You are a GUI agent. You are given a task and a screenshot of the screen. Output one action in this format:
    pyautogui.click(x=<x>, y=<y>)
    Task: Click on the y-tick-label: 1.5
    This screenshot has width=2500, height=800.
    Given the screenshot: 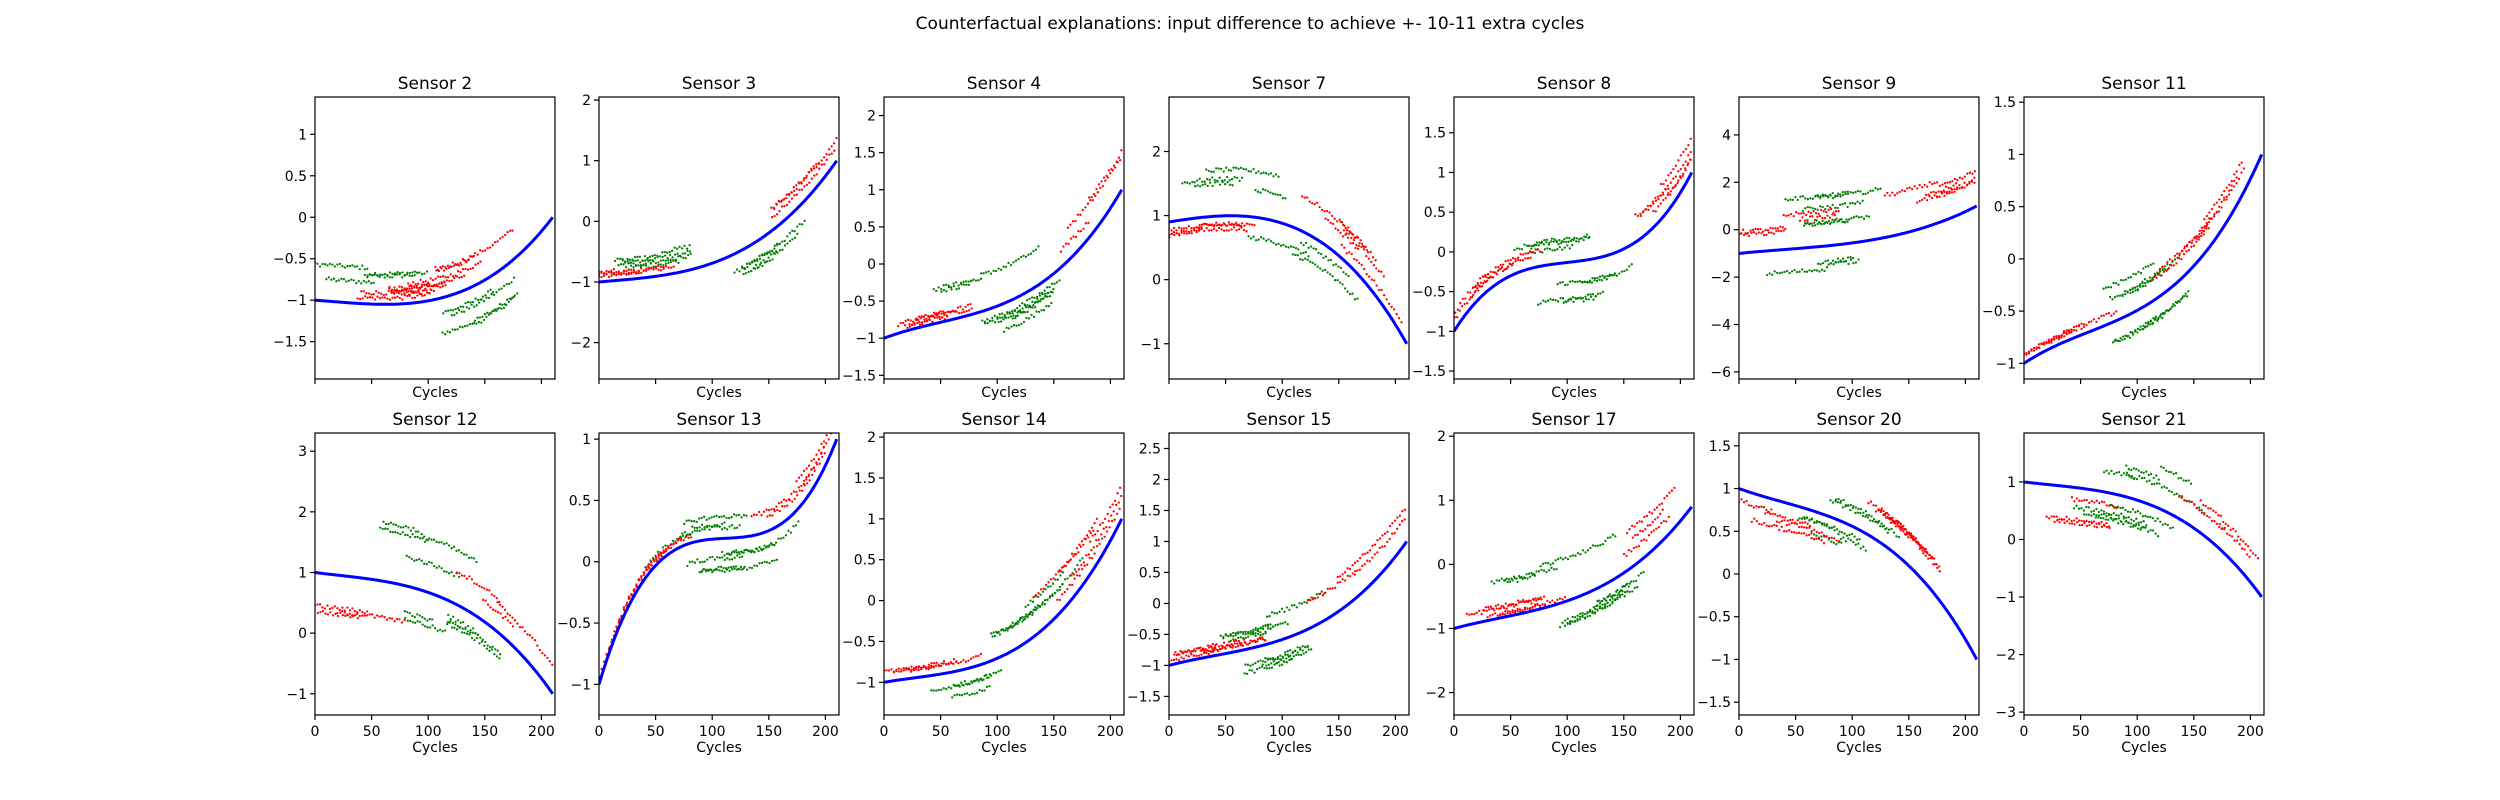 What is the action you would take?
    pyautogui.click(x=865, y=154)
    